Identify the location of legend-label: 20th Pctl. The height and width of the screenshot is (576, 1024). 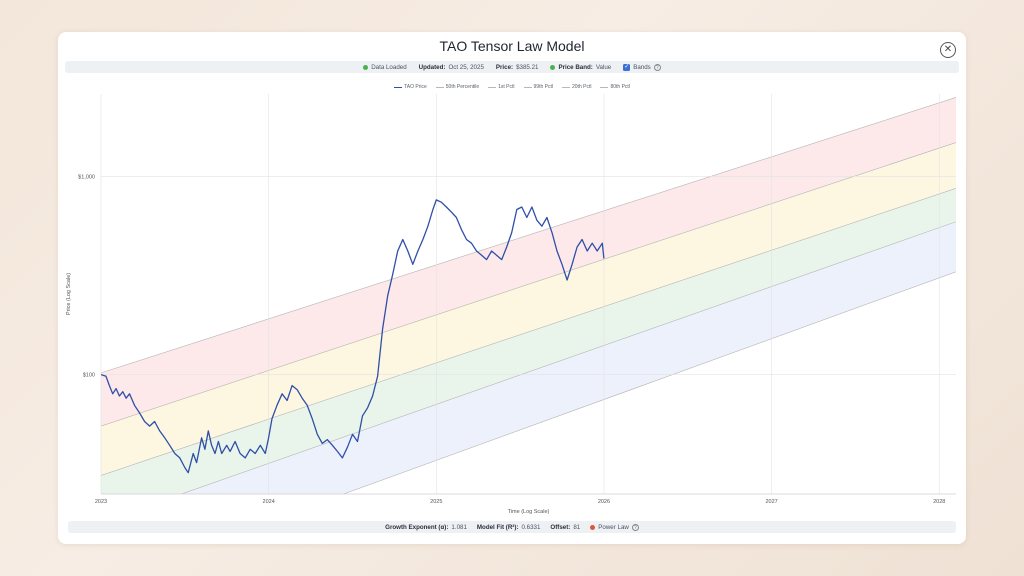
(582, 87).